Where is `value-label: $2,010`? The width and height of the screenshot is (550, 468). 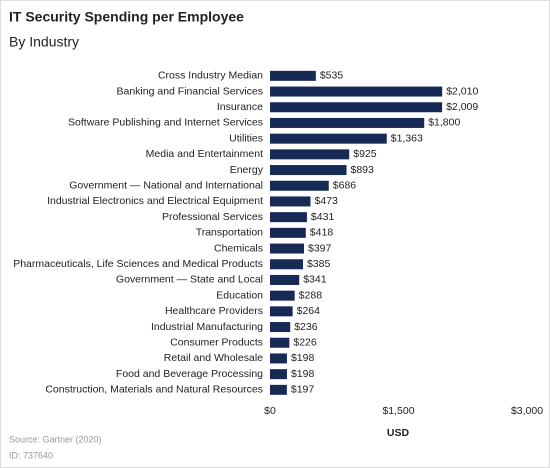
value-label: $2,010 is located at coordinates (462, 91).